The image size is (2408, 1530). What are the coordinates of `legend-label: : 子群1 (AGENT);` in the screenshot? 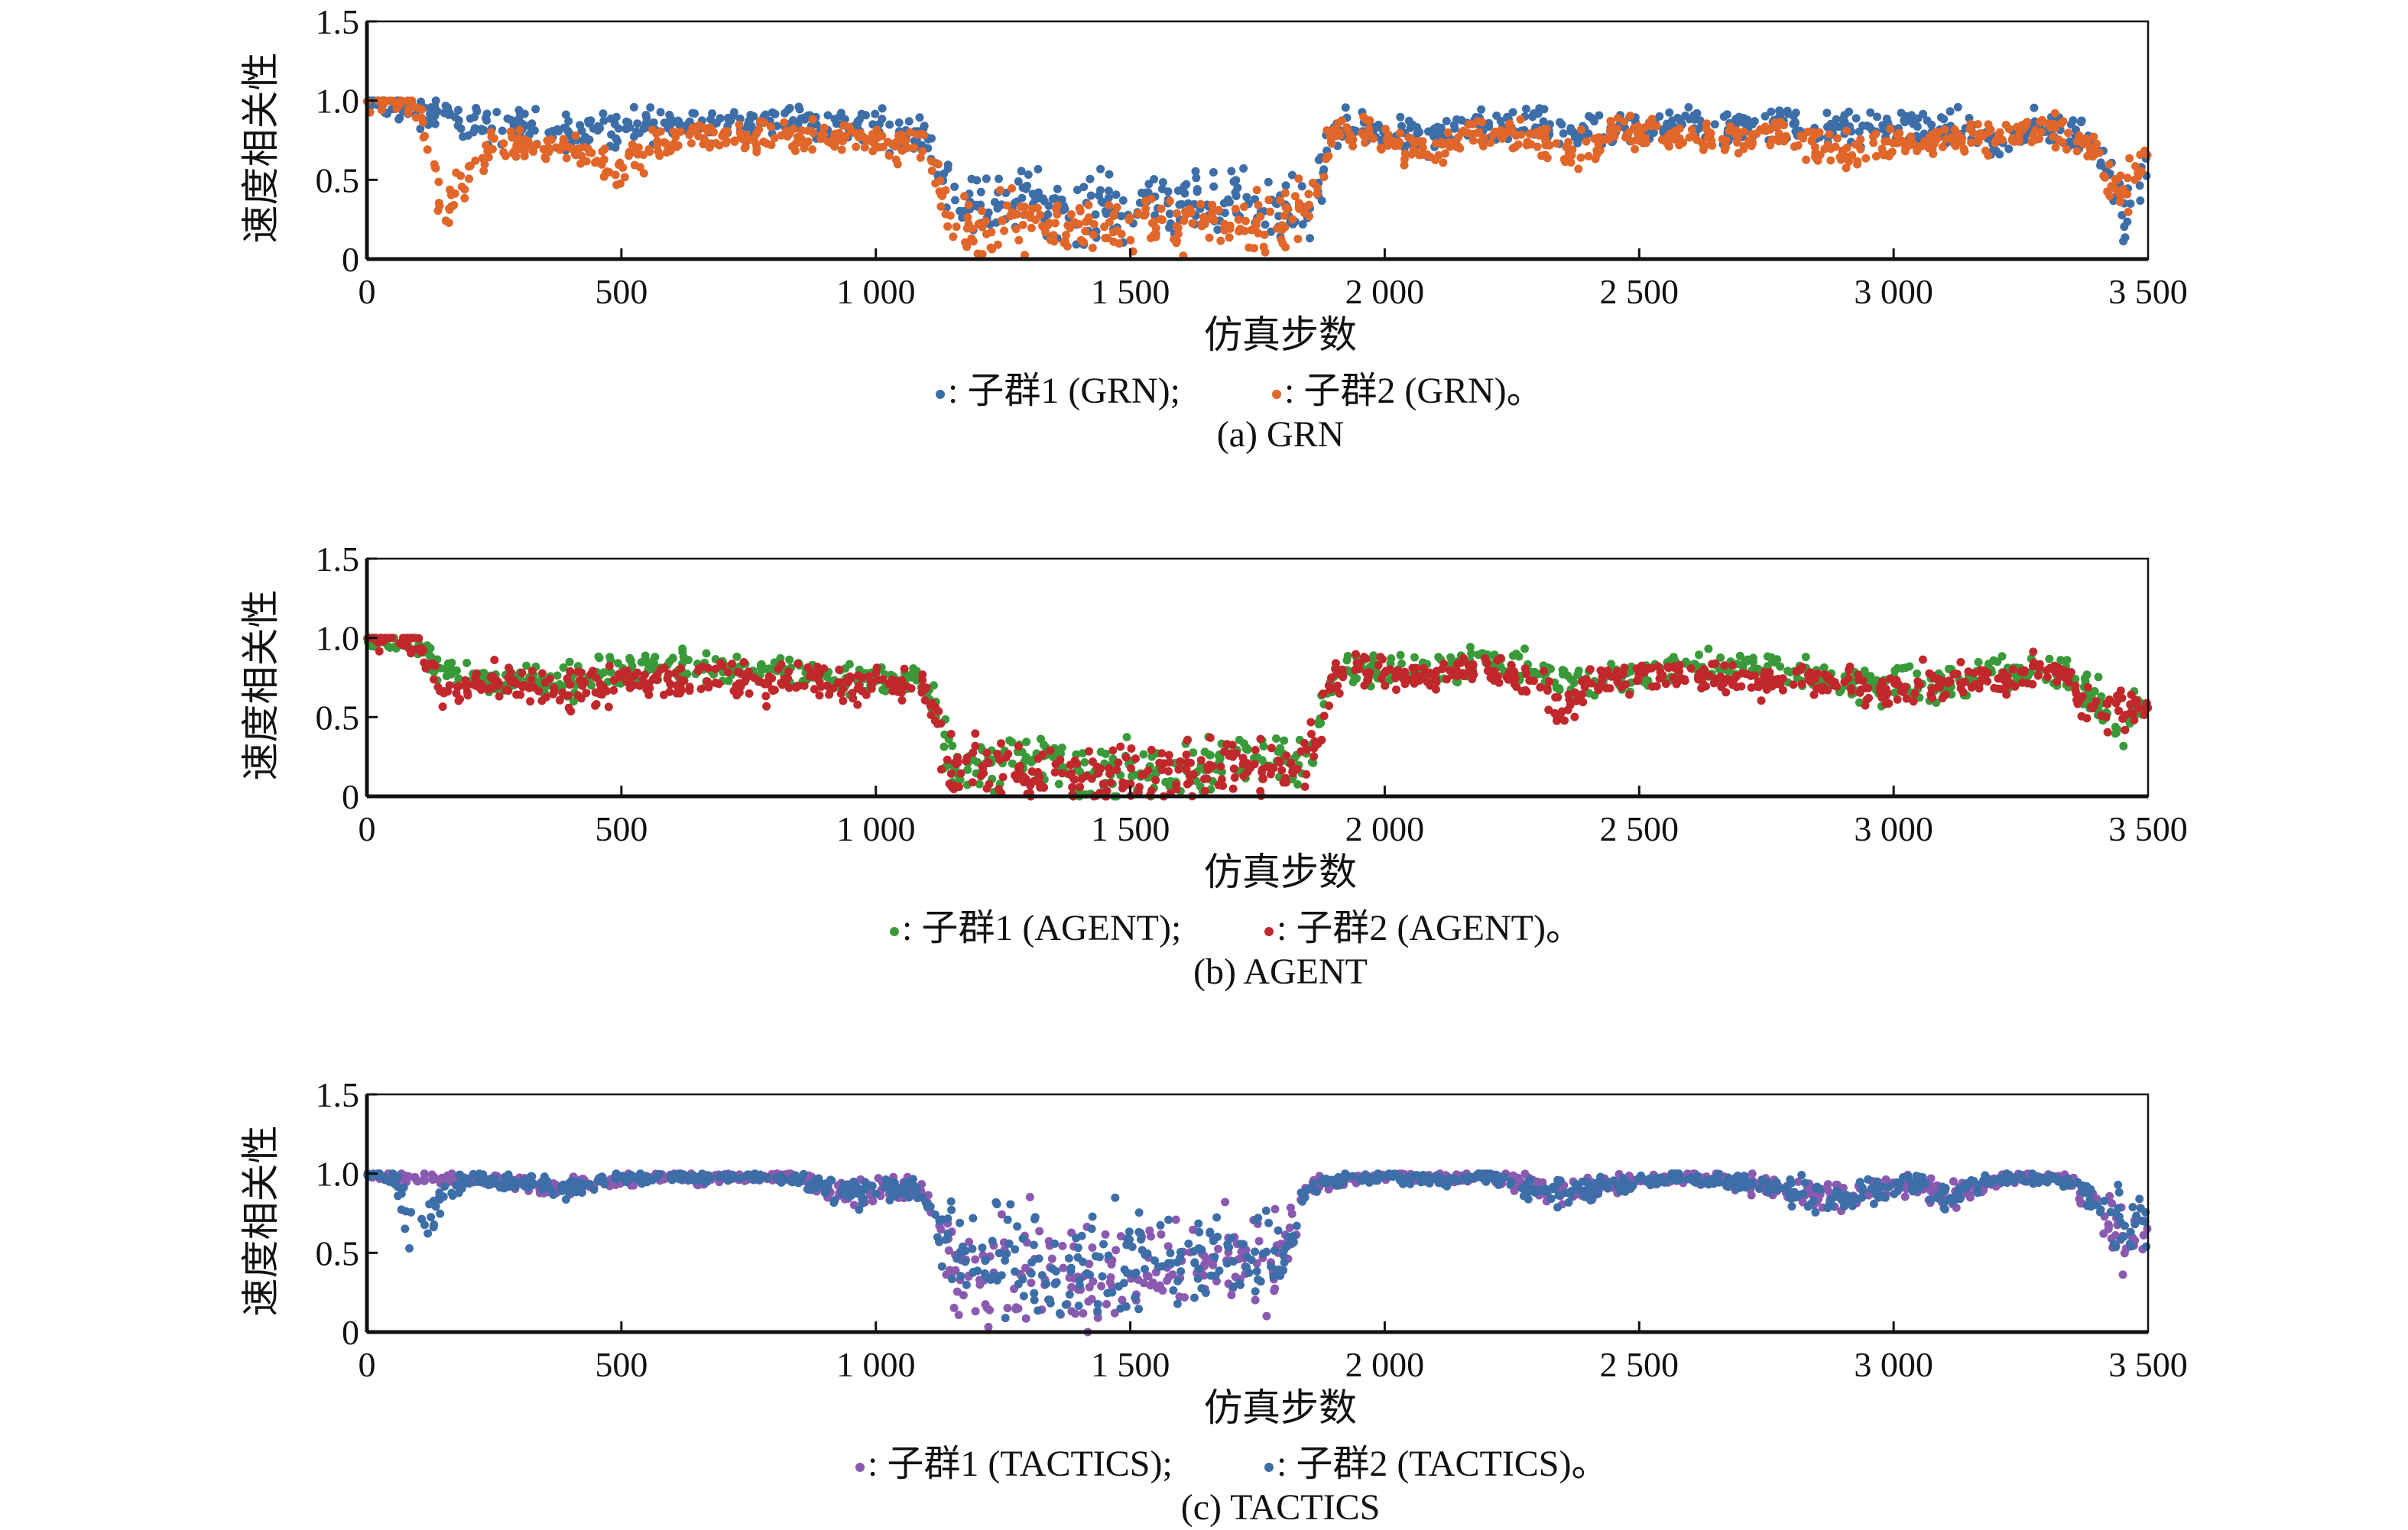 It's located at (1042, 928).